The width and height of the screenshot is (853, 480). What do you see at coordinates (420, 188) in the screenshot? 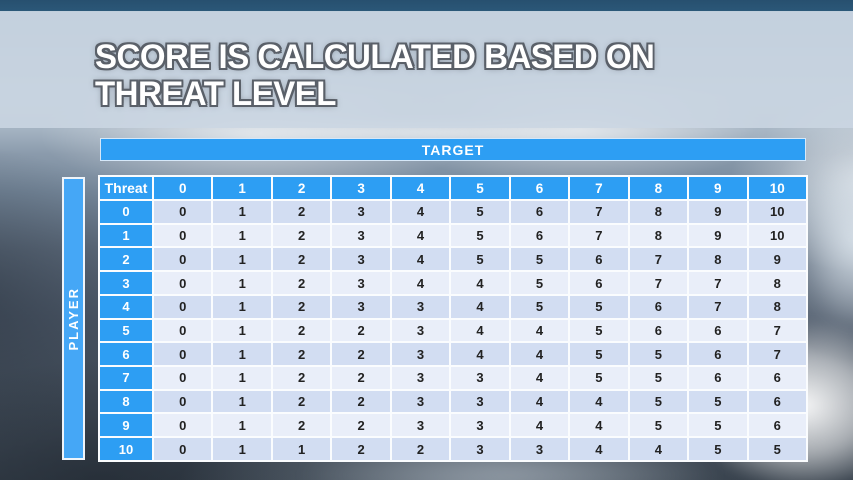
I see `column-header-4: 4` at bounding box center [420, 188].